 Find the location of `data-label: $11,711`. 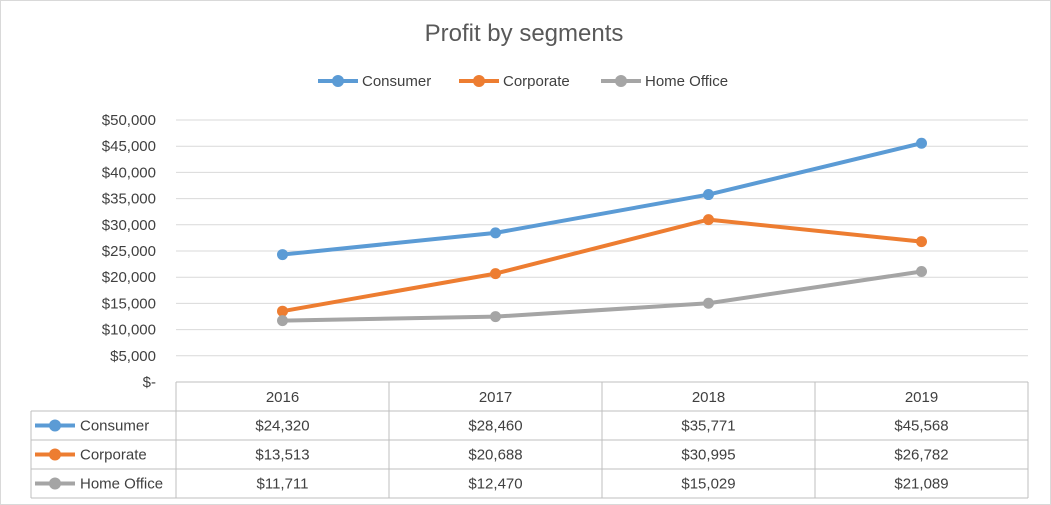

data-label: $11,711 is located at coordinates (283, 484).